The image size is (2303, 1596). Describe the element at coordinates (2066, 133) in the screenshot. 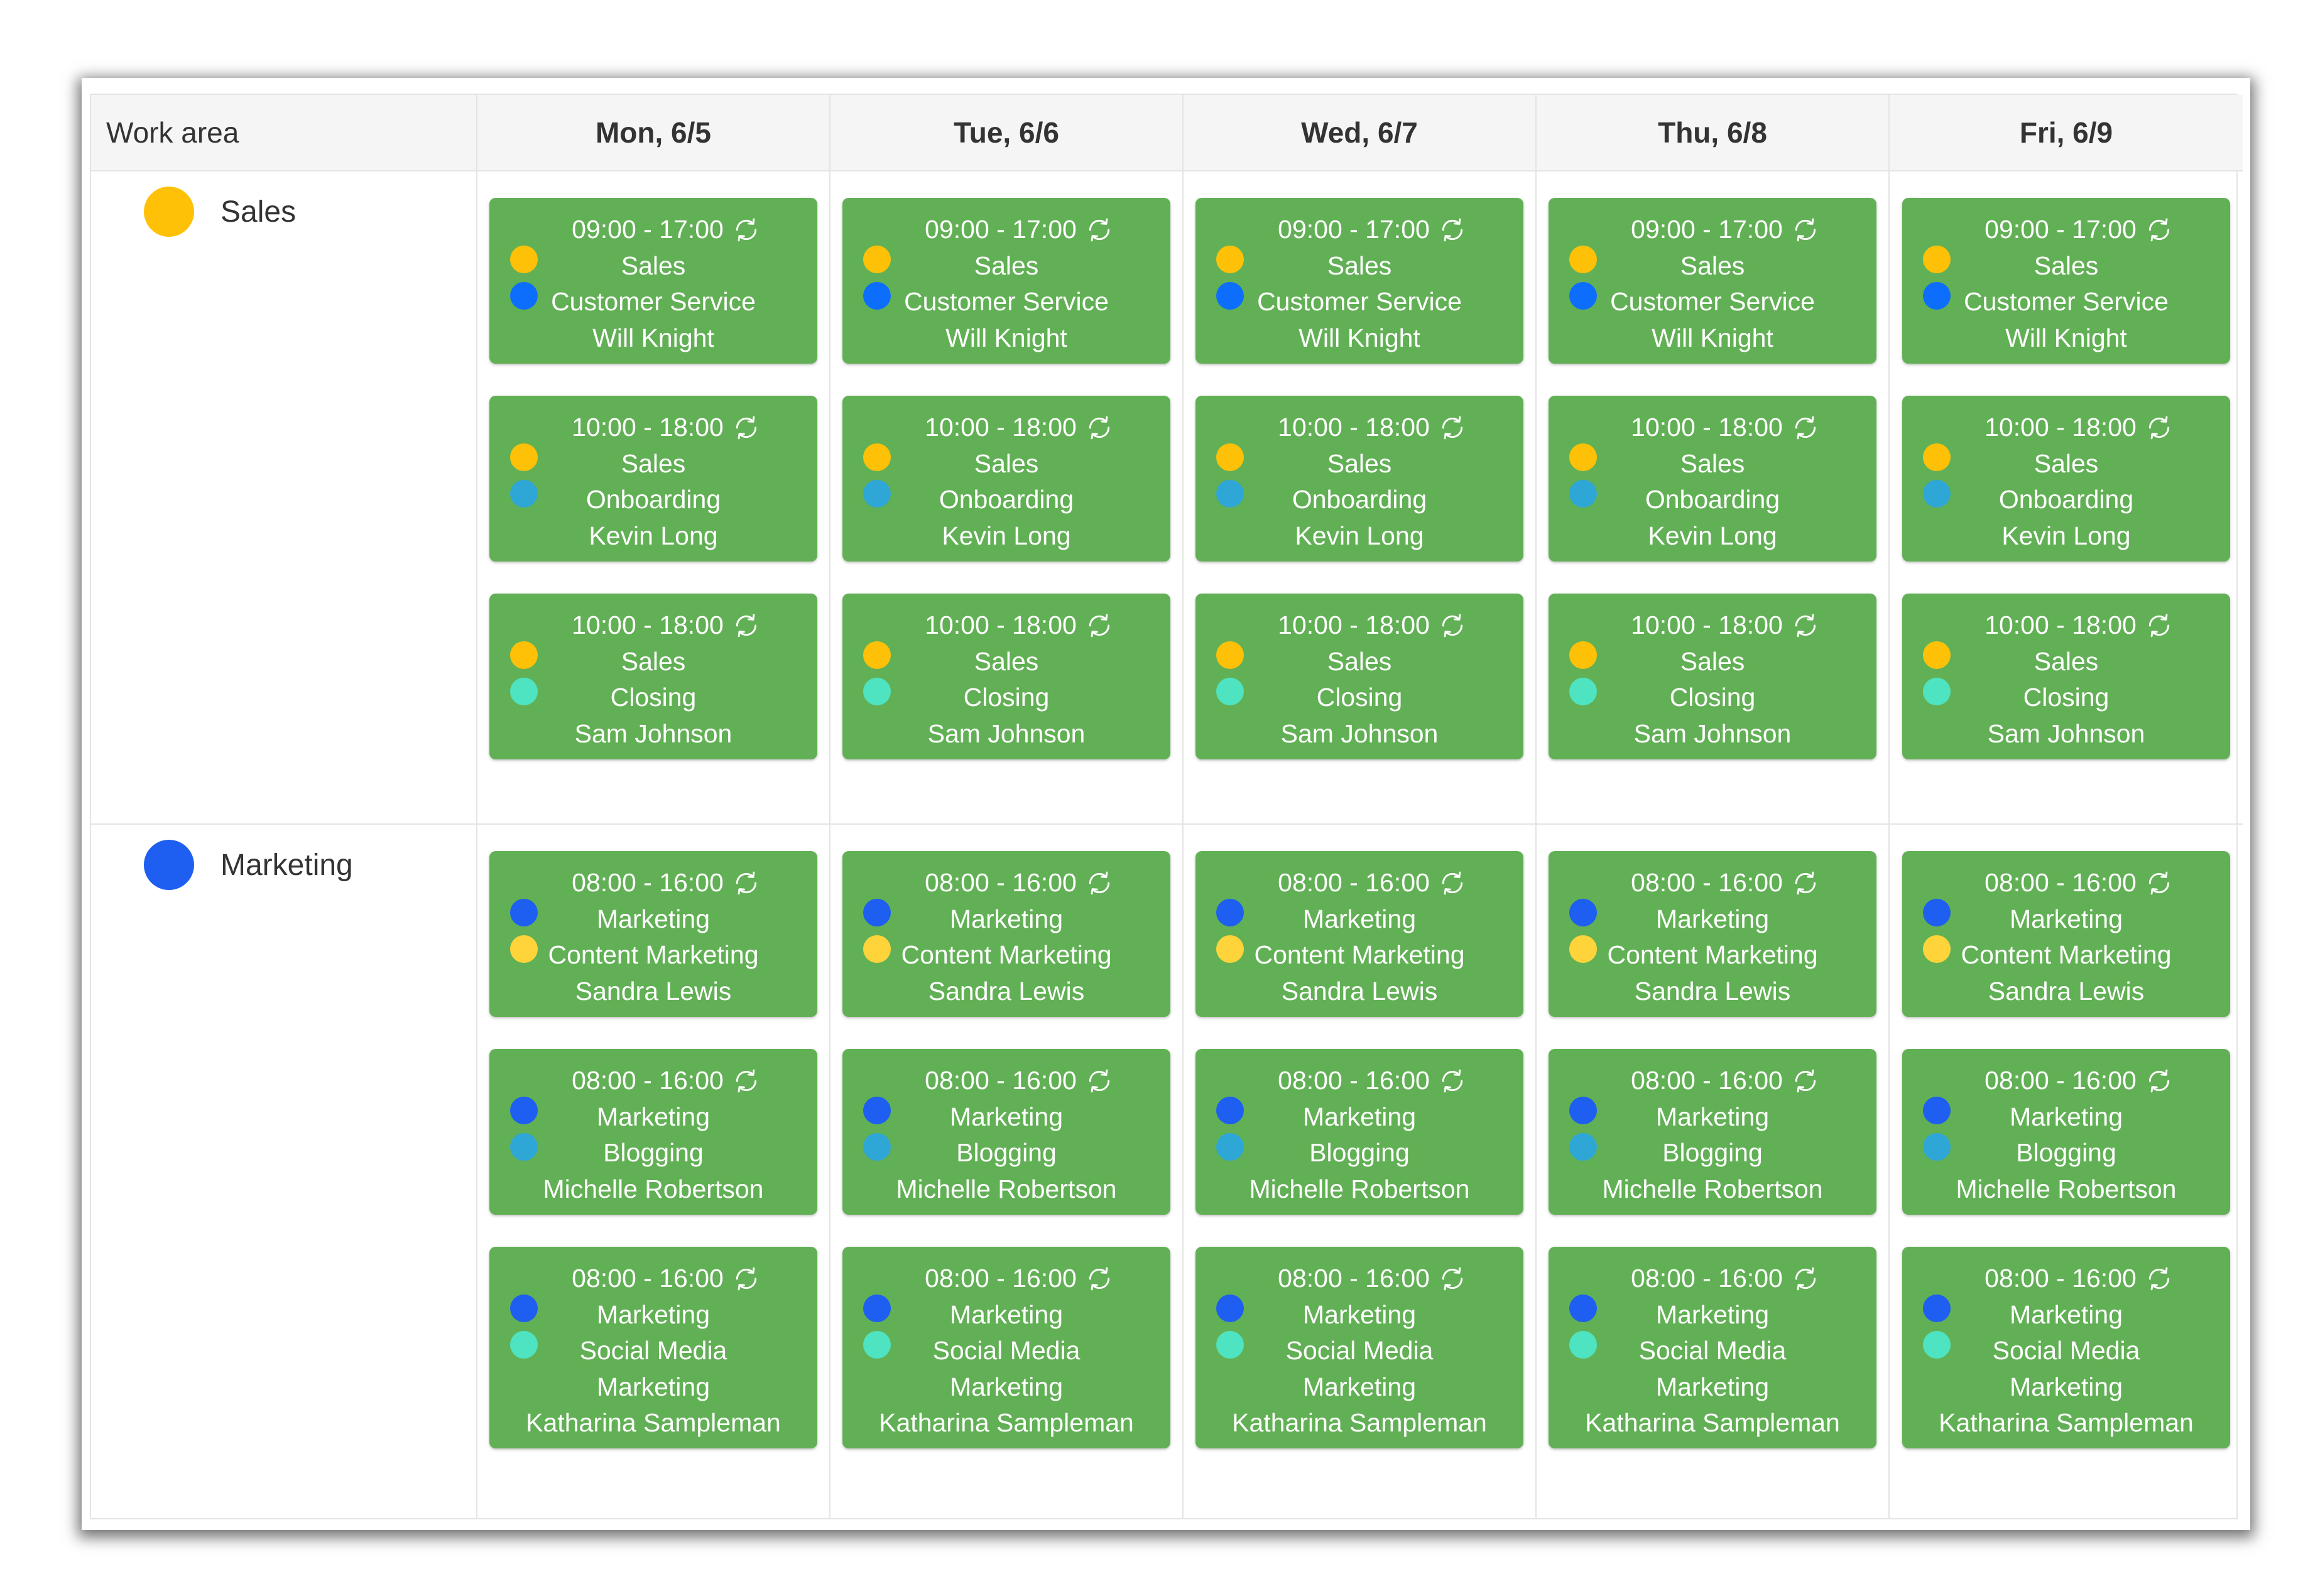

I see `day-header-fri: Fri, 6/9` at that location.